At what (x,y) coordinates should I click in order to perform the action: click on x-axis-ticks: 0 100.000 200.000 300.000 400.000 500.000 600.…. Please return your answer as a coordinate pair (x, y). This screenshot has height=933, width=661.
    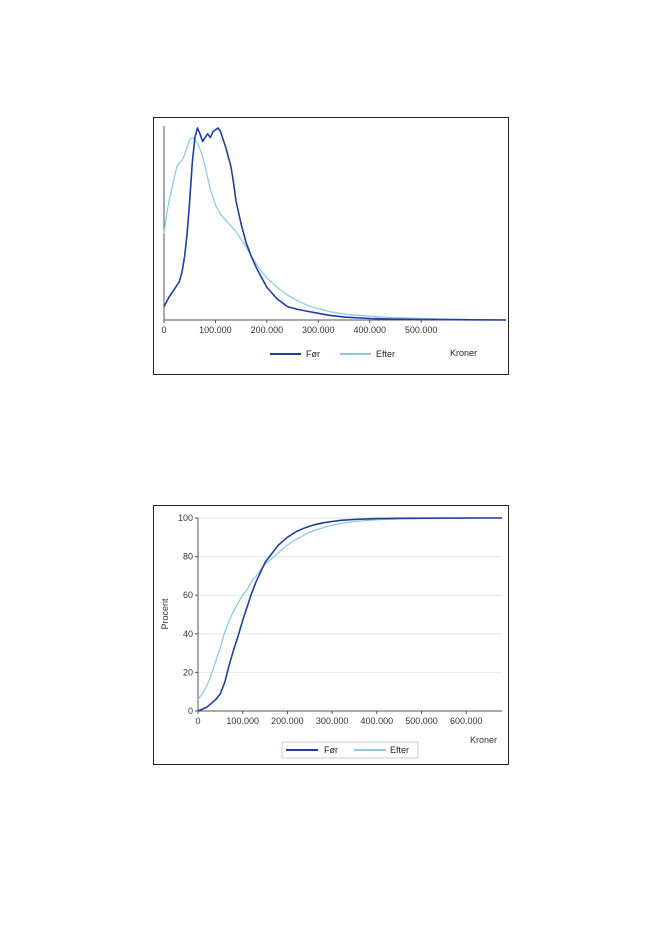
    Looking at the image, I should click on (339, 718).